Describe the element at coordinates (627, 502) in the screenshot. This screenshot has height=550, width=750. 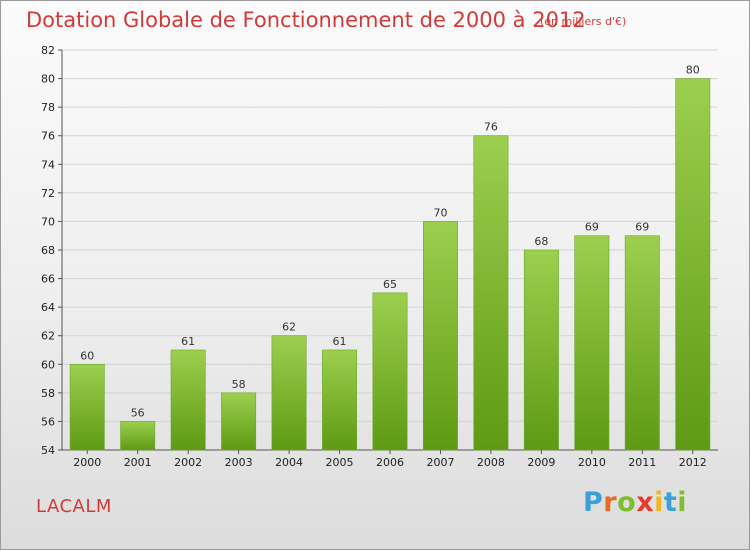
I see `logo-letter: o` at that location.